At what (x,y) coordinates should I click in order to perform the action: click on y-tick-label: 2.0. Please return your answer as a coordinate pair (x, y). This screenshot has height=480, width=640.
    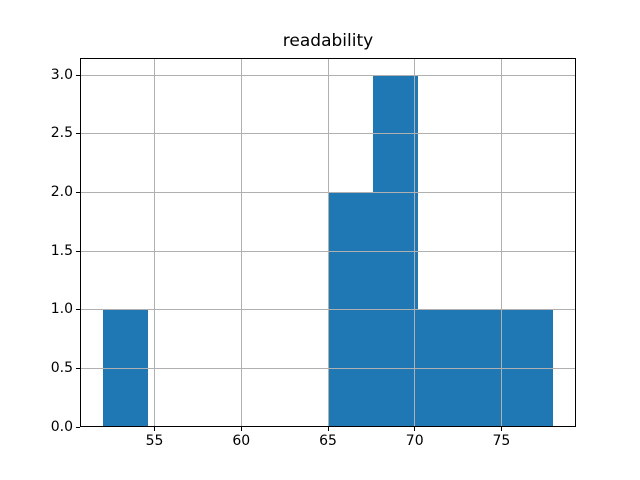
    Looking at the image, I should click on (61, 192).